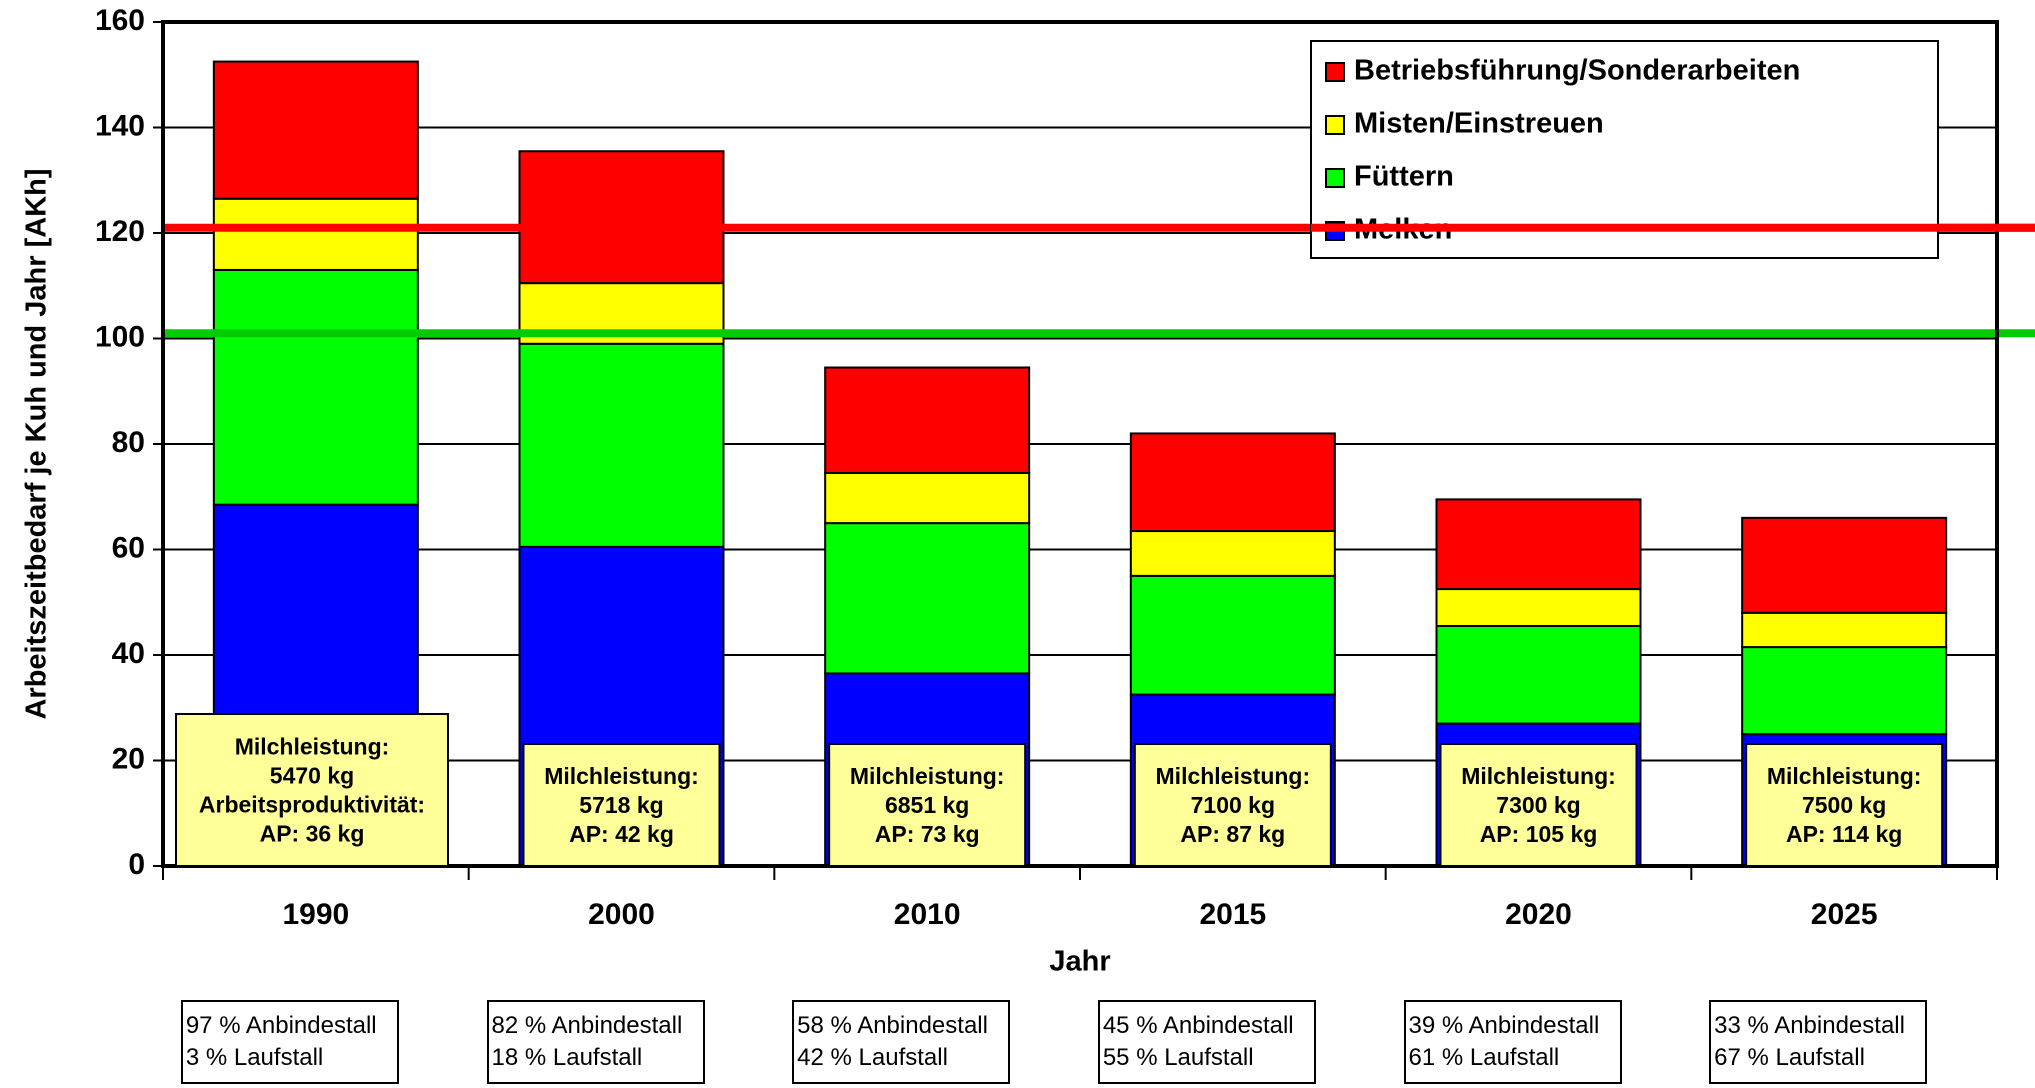 The height and width of the screenshot is (1088, 2035). Describe the element at coordinates (1079, 962) in the screenshot. I see `x-axis-title: Jahr` at that location.